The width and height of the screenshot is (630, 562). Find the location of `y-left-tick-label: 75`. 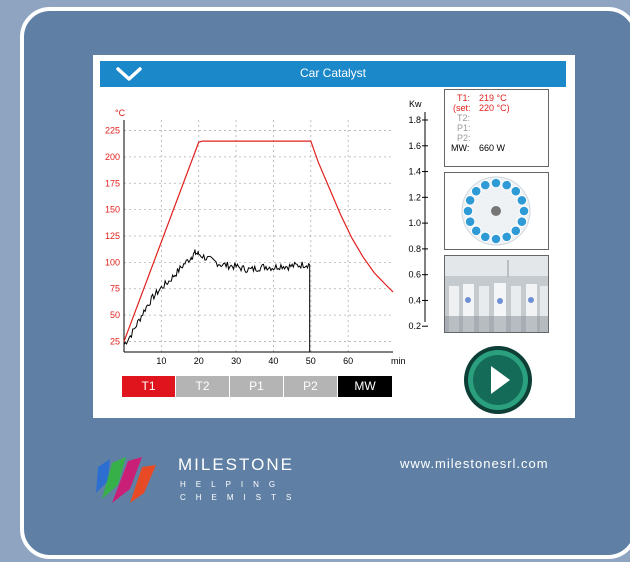

y-left-tick-label: 75 is located at coordinates (115, 289).